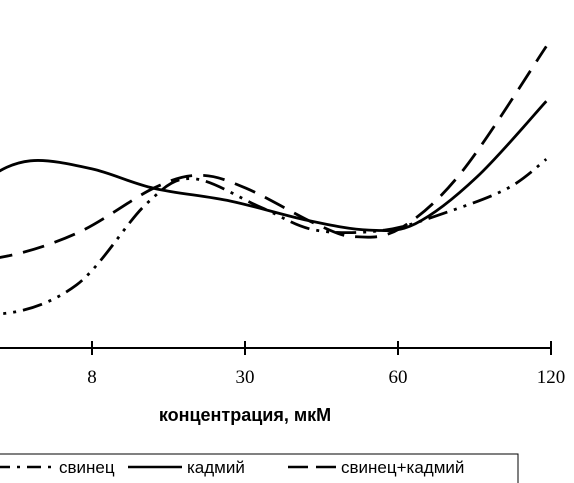 This screenshot has height=483, width=574. What do you see at coordinates (326, 364) in the screenshot?
I see `x-axis-ticks: 8 30 60 120` at bounding box center [326, 364].